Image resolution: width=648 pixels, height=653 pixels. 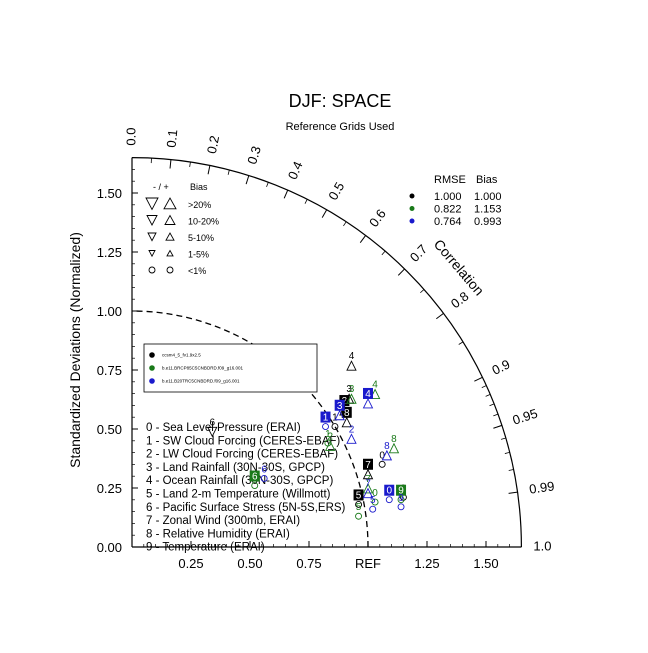 What do you see at coordinates (487, 180) in the screenshot?
I see `bias-header: Bias` at bounding box center [487, 180].